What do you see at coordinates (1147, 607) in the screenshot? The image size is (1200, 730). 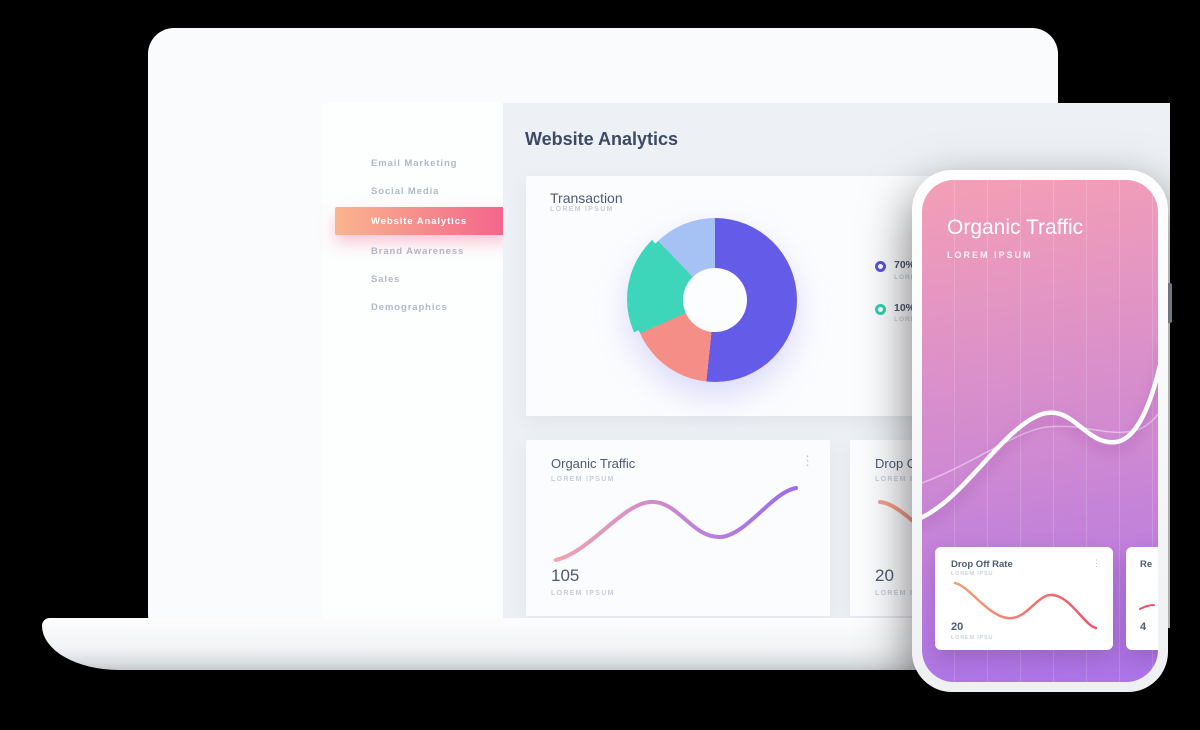 I see `phone-second-mini-chart` at bounding box center [1147, 607].